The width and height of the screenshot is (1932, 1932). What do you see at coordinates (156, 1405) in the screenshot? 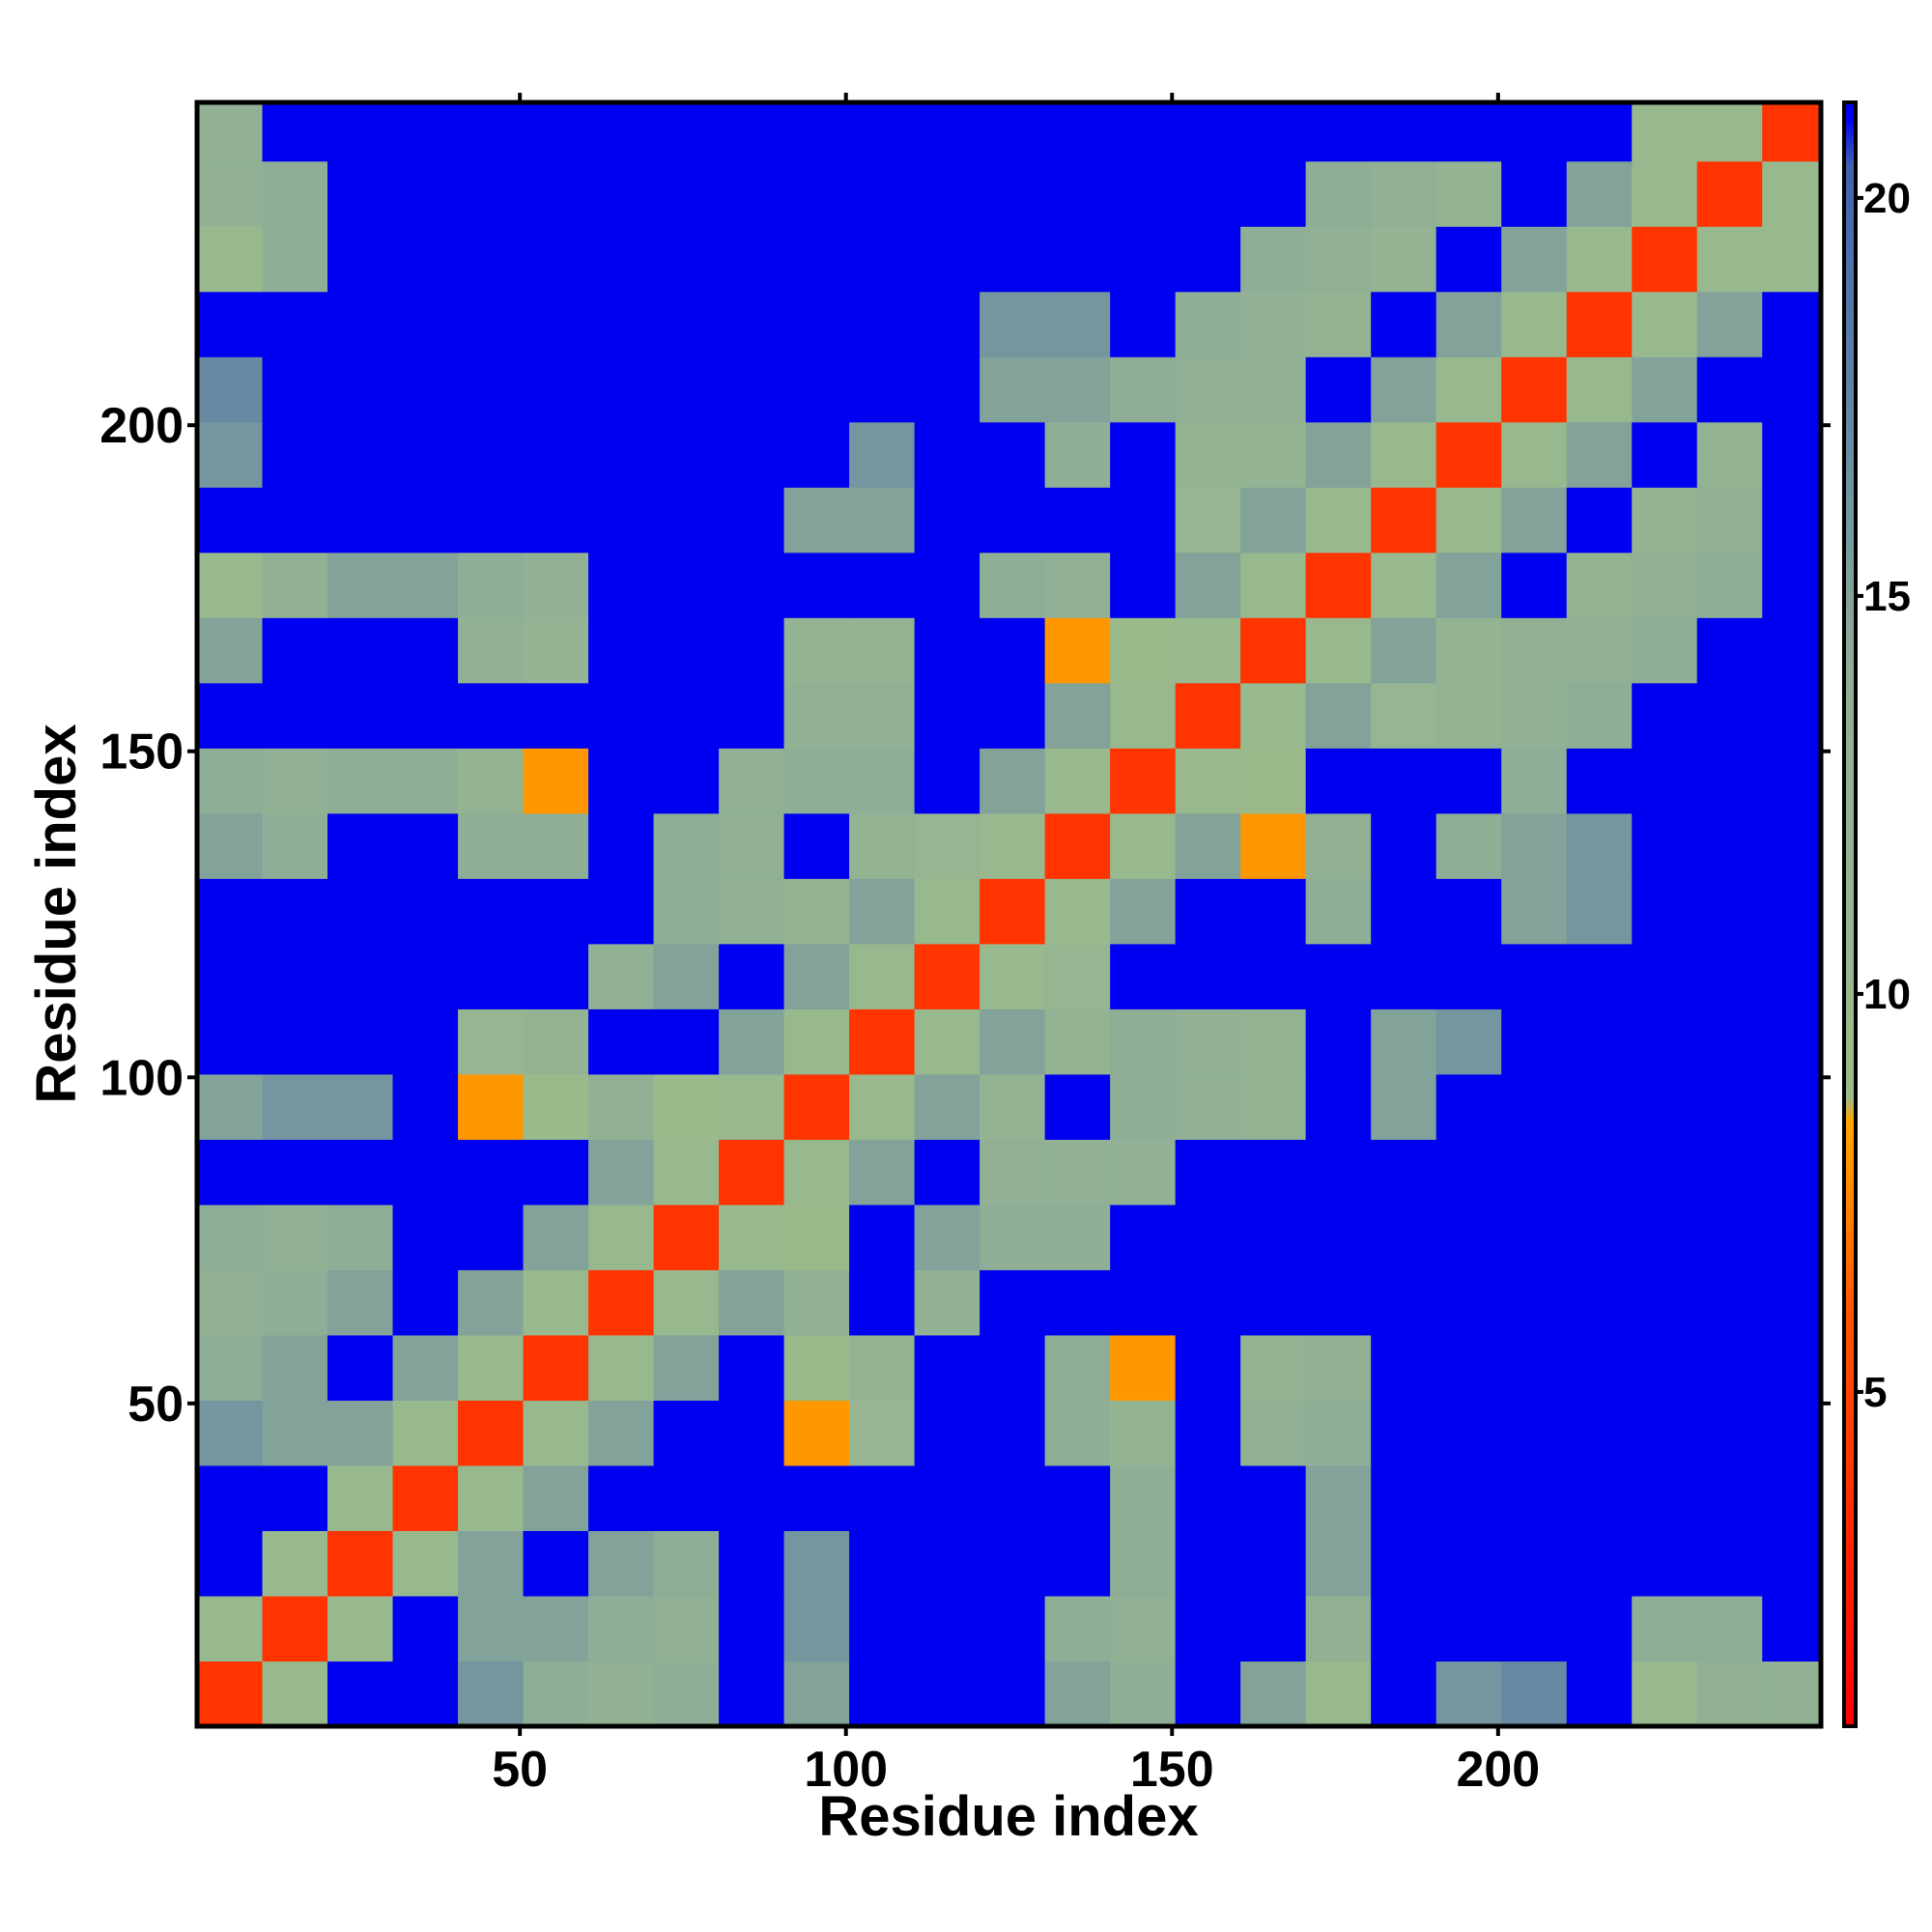
I see `y-tick-label: 50` at bounding box center [156, 1405].